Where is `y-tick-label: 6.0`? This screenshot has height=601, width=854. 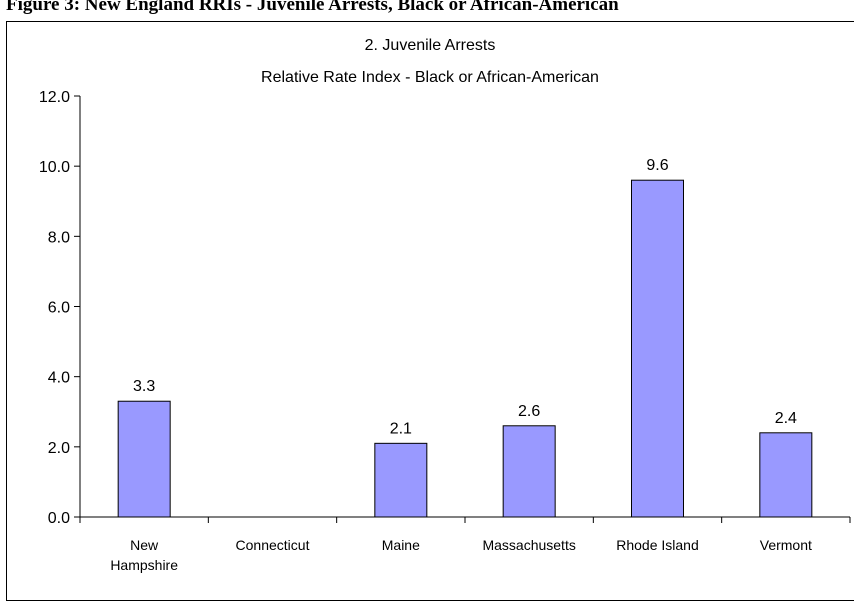
y-tick-label: 6.0 is located at coordinates (59, 308).